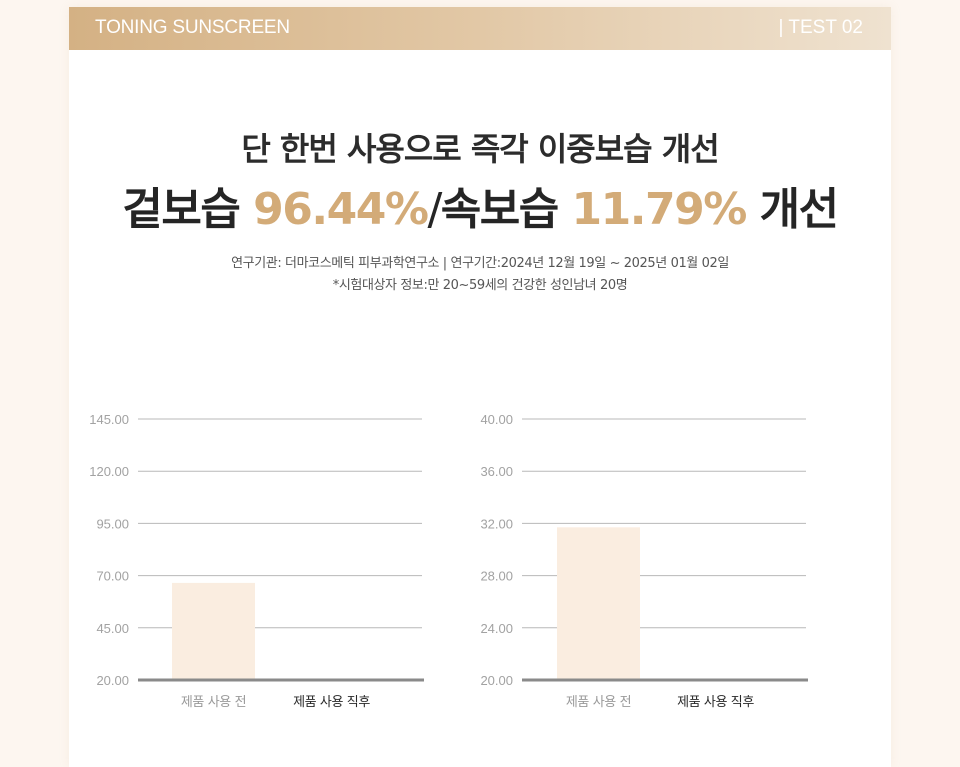 This screenshot has width=960, height=767. What do you see at coordinates (112, 523) in the screenshot?
I see `y-tick-label: 95.00` at bounding box center [112, 523].